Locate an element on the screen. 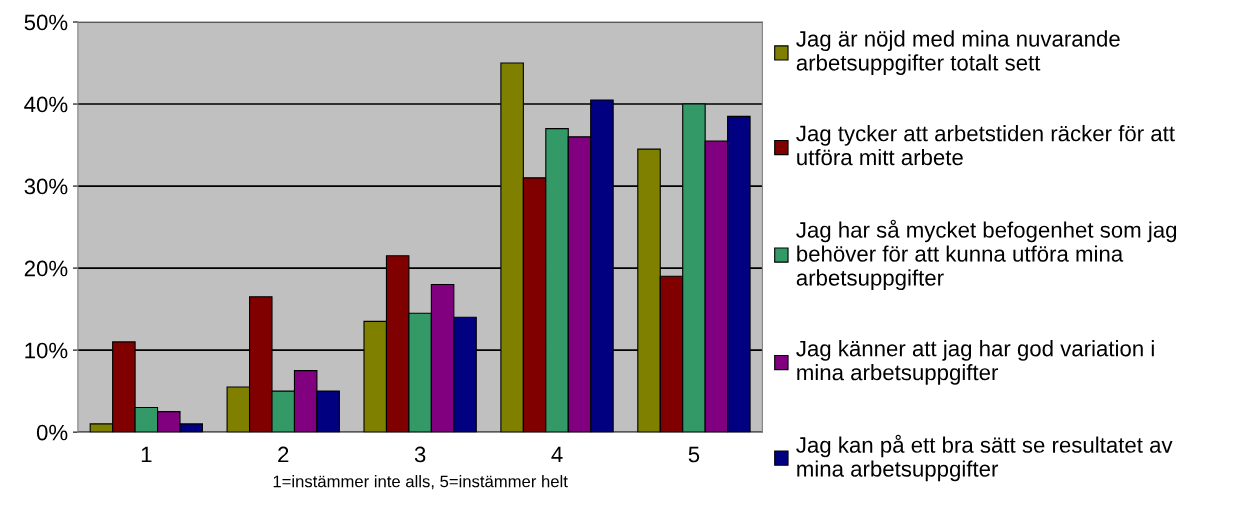 The width and height of the screenshot is (1256, 512). y-tick-label: 30% is located at coordinates (46, 186).